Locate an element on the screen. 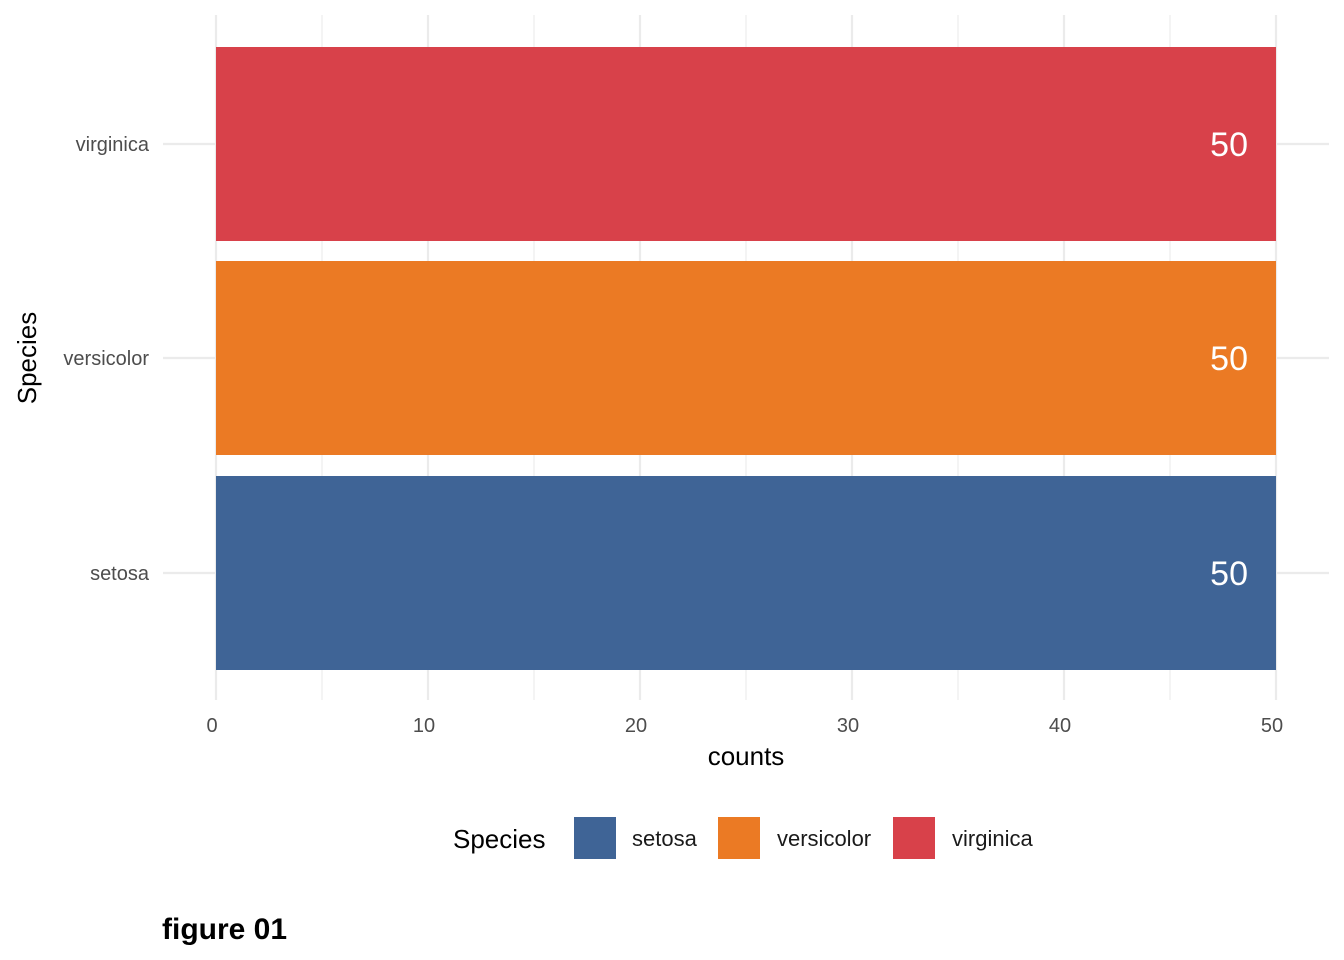 This screenshot has width=1344, height=960. x-tick-label: 0 is located at coordinates (211, 726).